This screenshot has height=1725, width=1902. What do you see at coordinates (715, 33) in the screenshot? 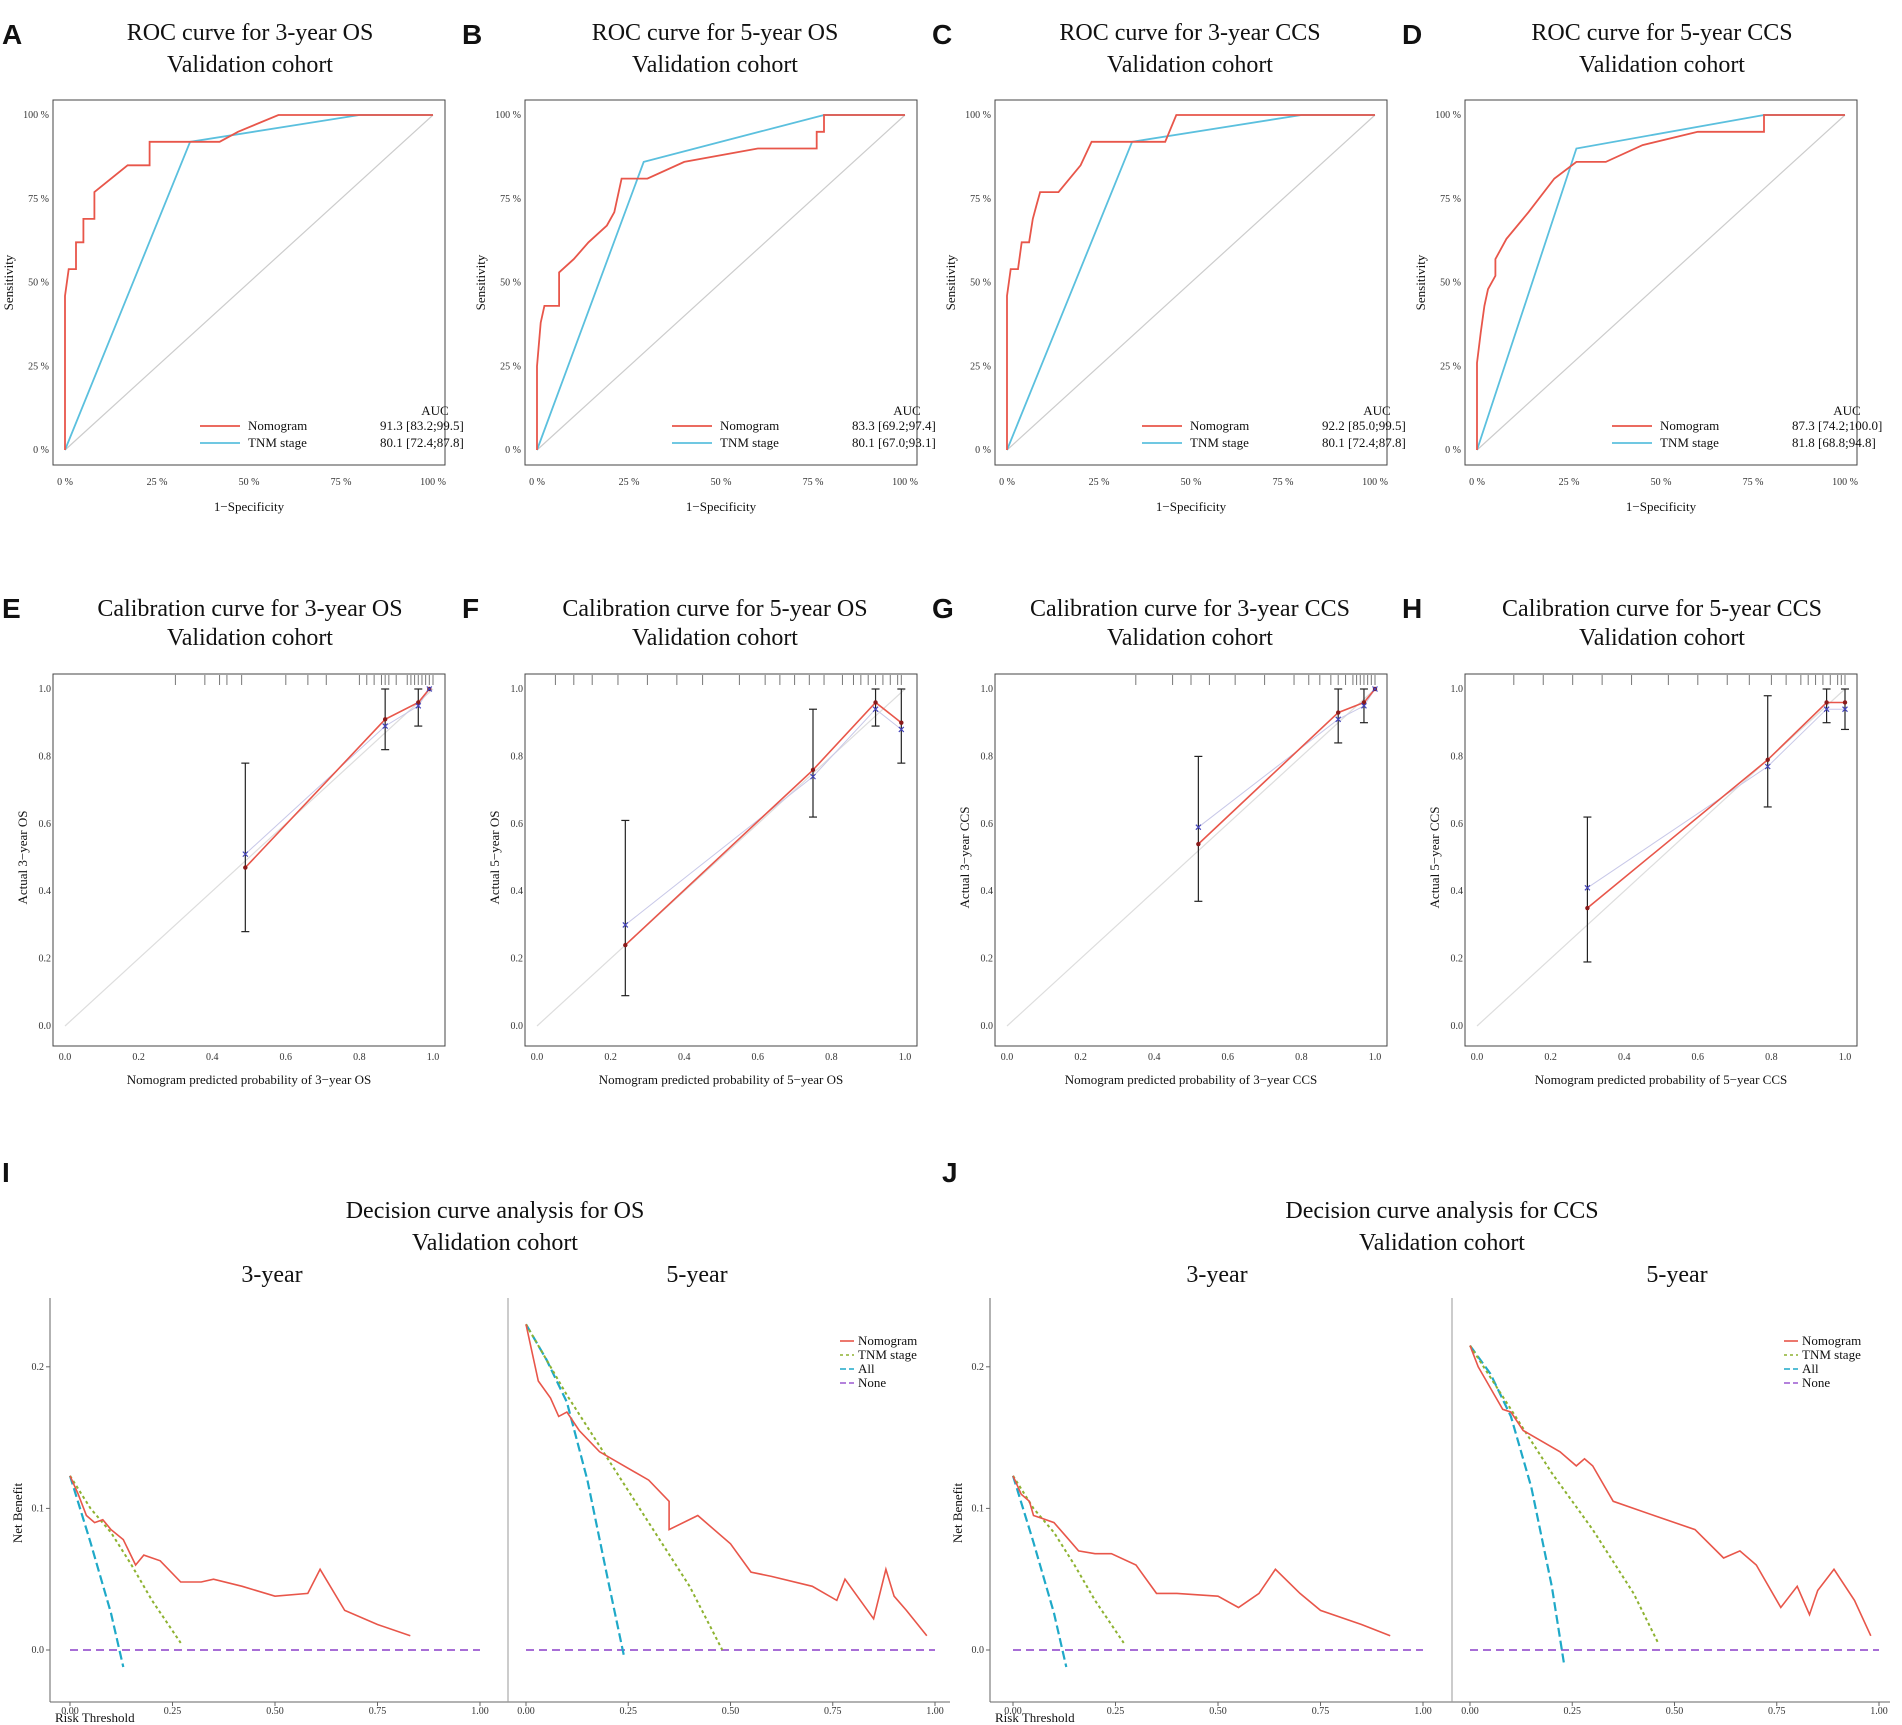
I see `chart-title: ROC curve for 5-year OS` at bounding box center [715, 33].